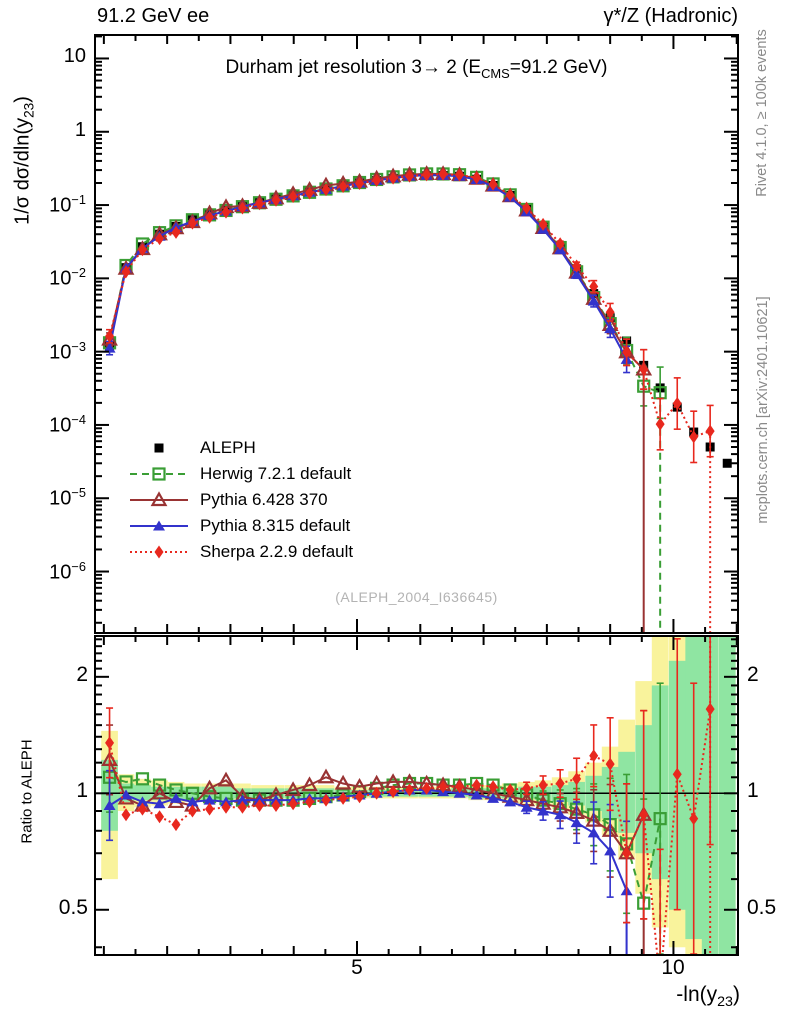 The image size is (786, 1024). What do you see at coordinates (73, 907) in the screenshot?
I see `ratio-tick-05-left: 0.5` at bounding box center [73, 907].